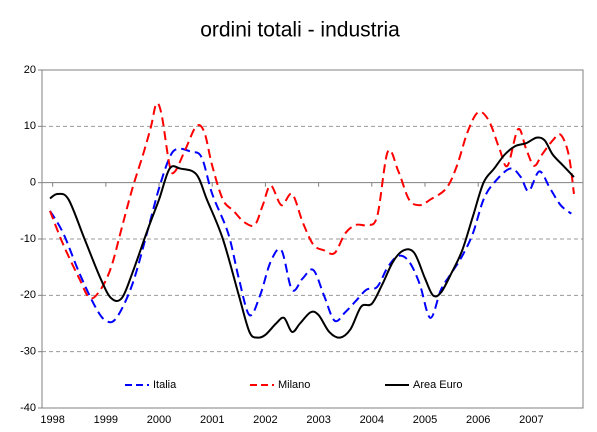  Describe the element at coordinates (425, 420) in the screenshot. I see `x-tick-label: 2005` at that location.